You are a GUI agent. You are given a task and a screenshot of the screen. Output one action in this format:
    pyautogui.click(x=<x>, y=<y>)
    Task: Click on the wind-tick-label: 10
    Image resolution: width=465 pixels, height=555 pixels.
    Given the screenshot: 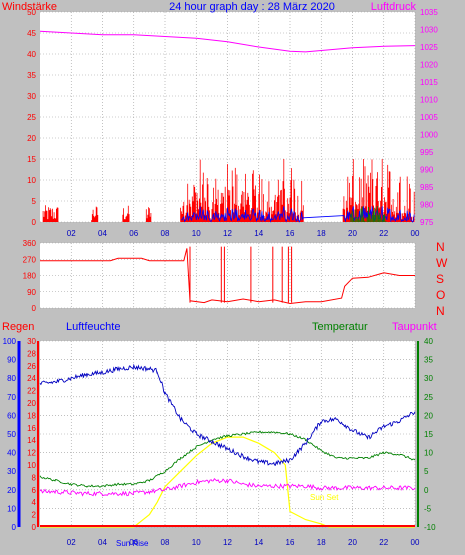 What is the action you would take?
    pyautogui.click(x=31, y=180)
    